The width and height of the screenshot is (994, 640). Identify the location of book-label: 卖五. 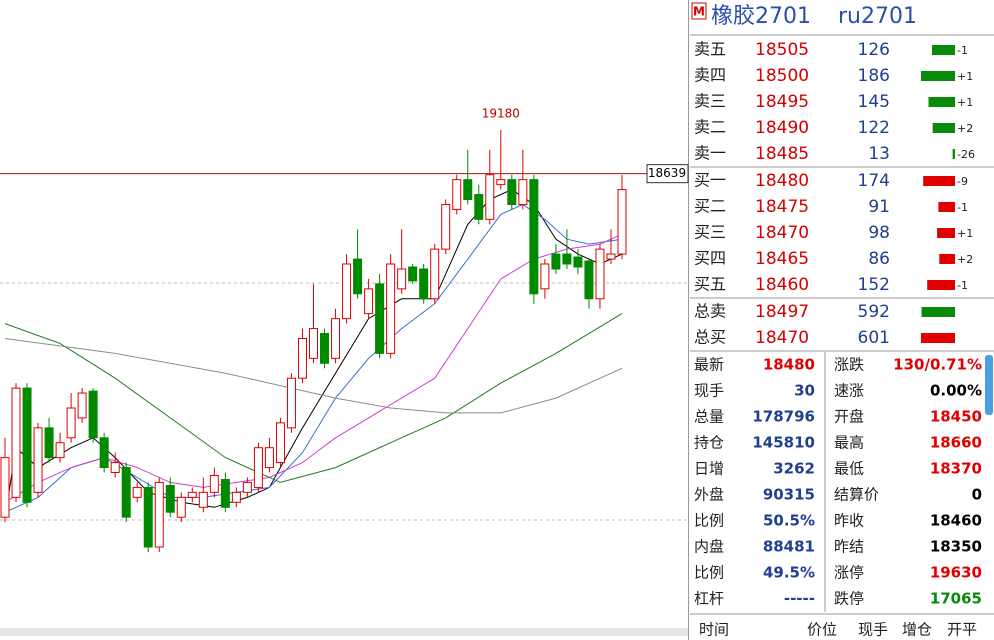
(710, 49).